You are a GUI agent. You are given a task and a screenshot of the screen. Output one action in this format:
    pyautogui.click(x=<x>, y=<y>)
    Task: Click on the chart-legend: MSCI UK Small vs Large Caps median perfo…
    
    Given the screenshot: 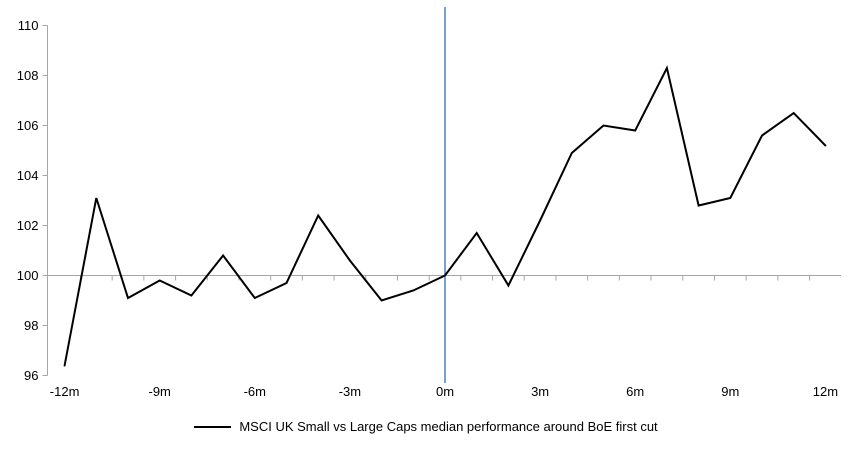 What is the action you would take?
    pyautogui.click(x=426, y=426)
    